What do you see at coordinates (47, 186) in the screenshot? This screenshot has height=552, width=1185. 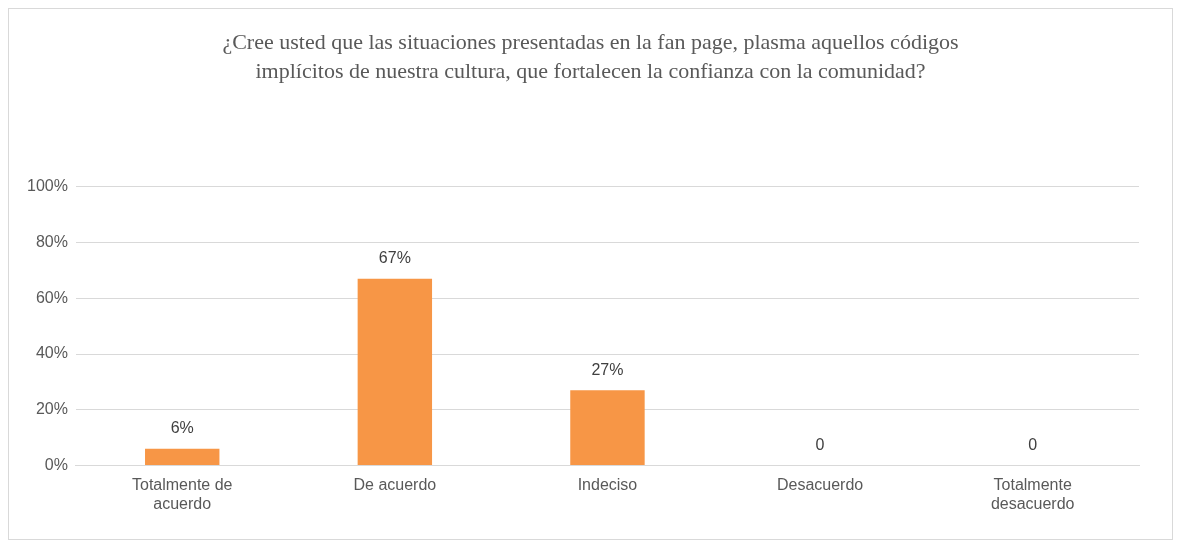 I see `y-tick-label: 100%` at bounding box center [47, 186].